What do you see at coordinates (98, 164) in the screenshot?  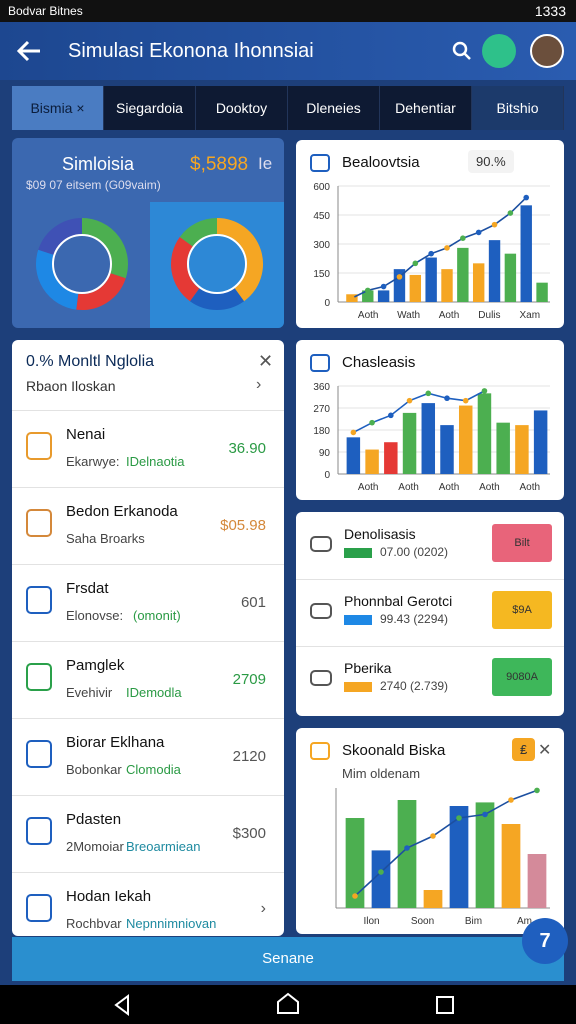 I see `card-title: Simloisia` at bounding box center [98, 164].